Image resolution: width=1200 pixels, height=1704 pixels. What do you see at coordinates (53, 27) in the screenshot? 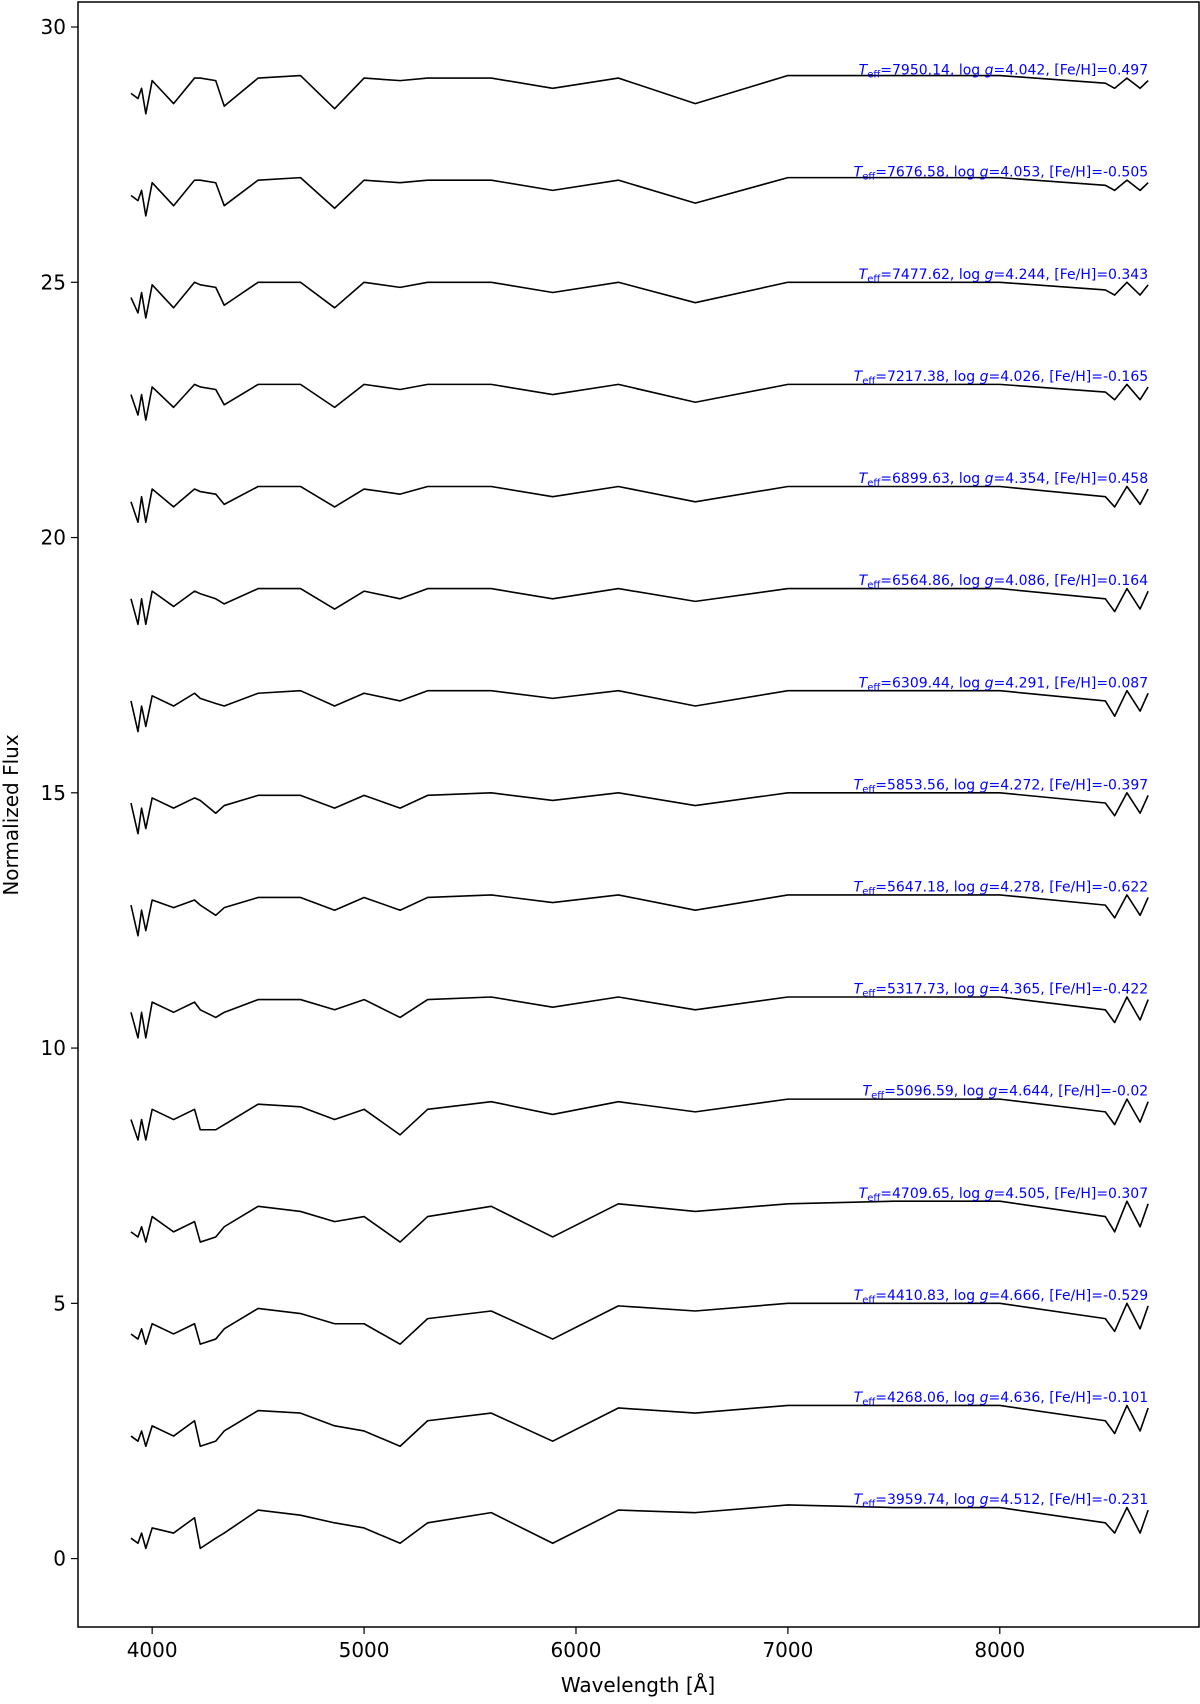
I see `y-tick-label: 30` at bounding box center [53, 27].